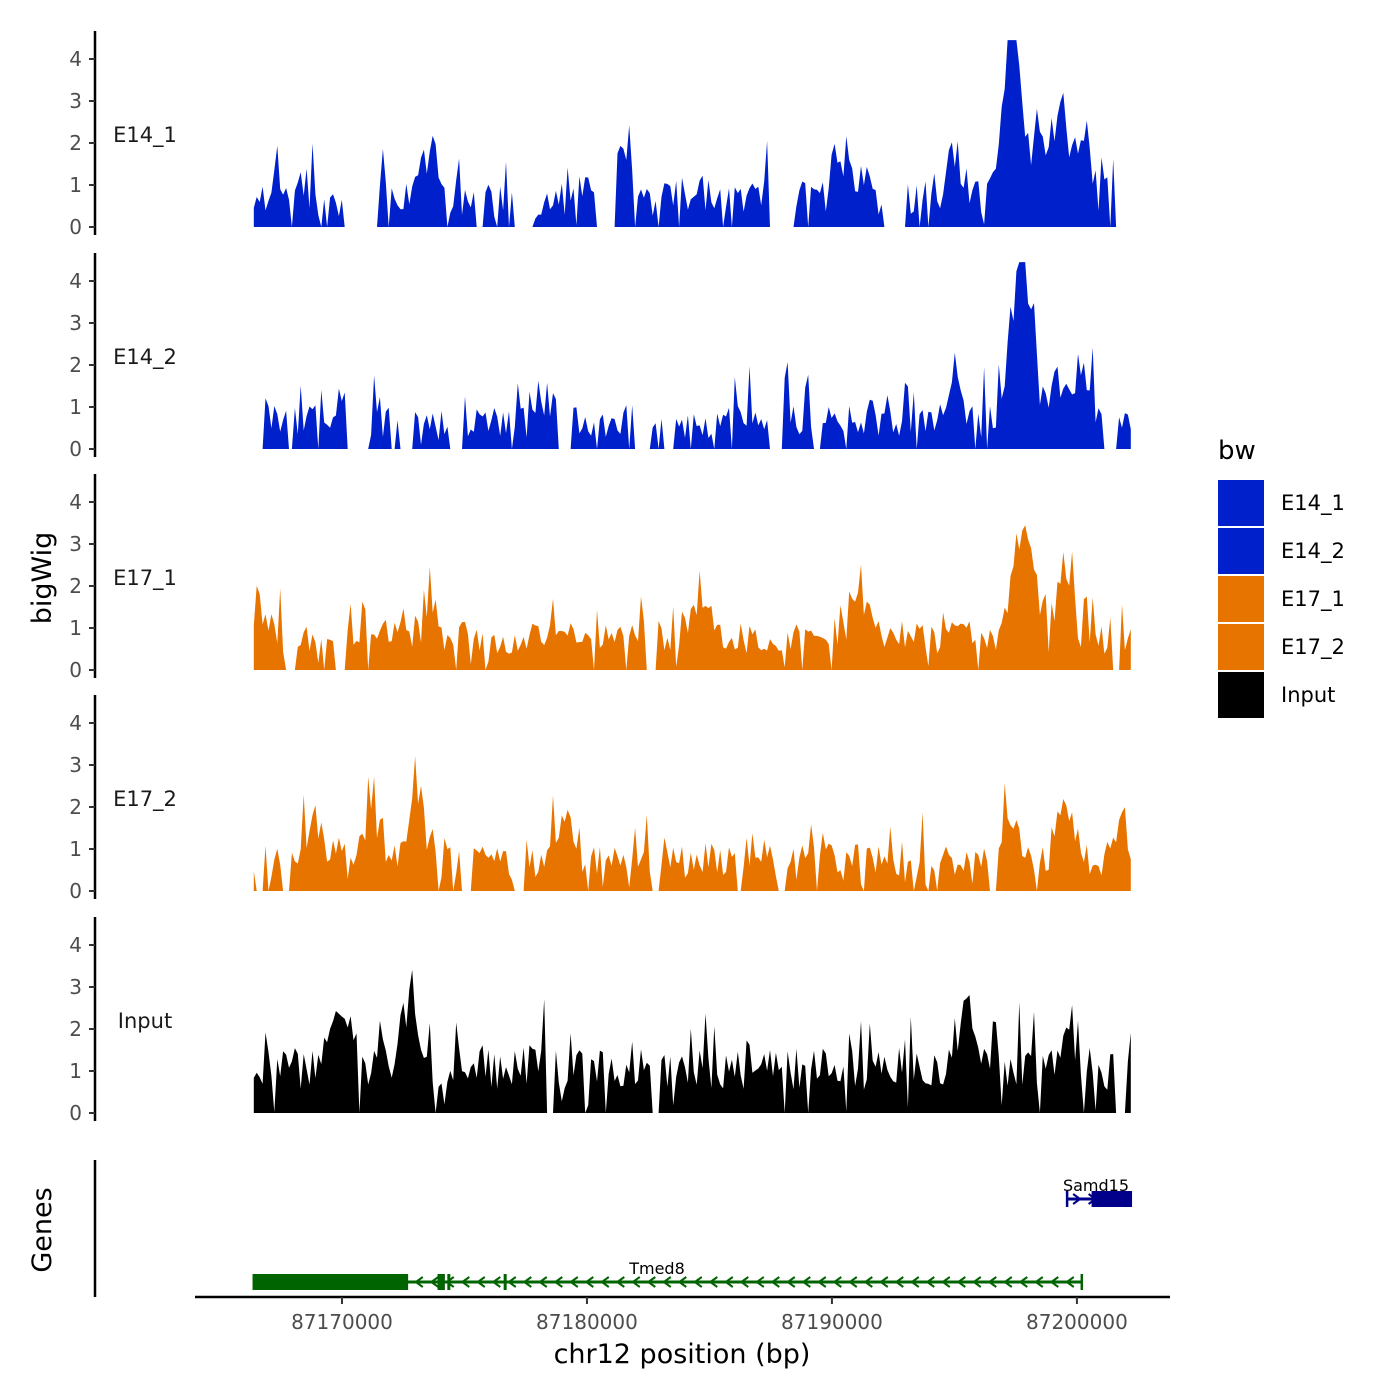 This screenshot has width=1400, height=1400. Describe the element at coordinates (1313, 647) in the screenshot. I see `legend-label-e17-2: E17_2` at that location.